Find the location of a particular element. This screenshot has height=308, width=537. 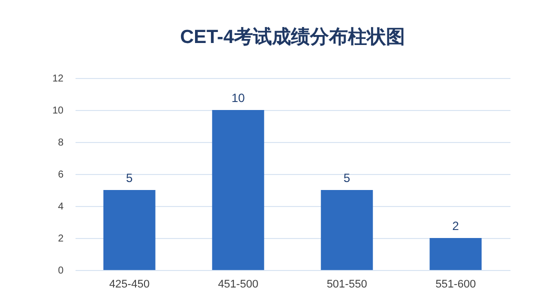

y-tick-label: 8 is located at coordinates (61, 143).